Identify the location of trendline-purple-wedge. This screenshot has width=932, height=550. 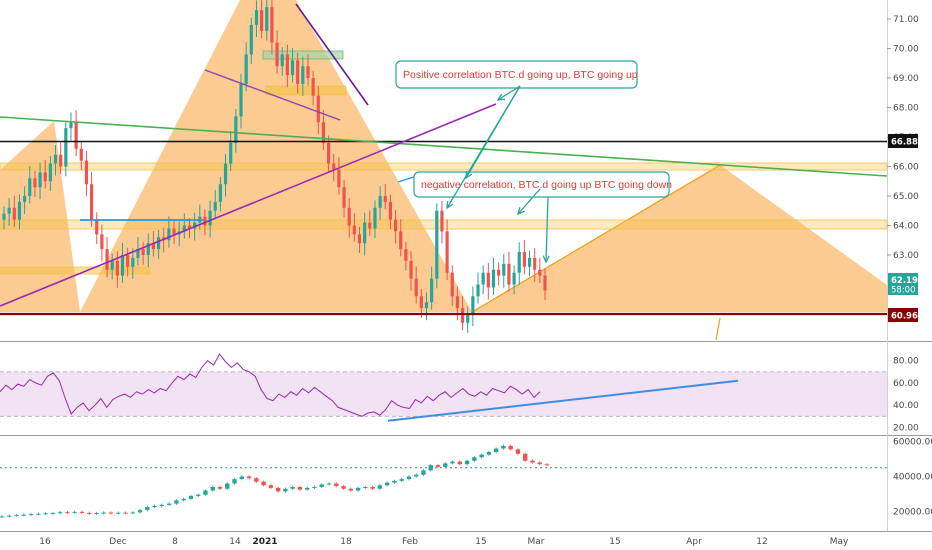
(272, 95).